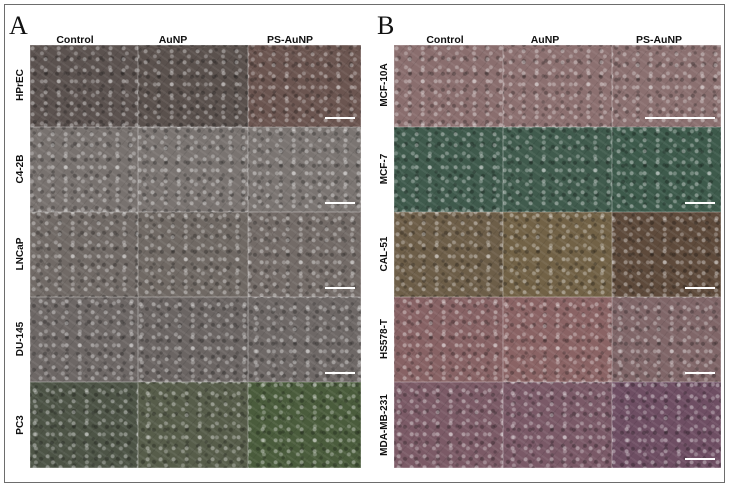  I want to click on panel-a-letter: A, so click(18, 25).